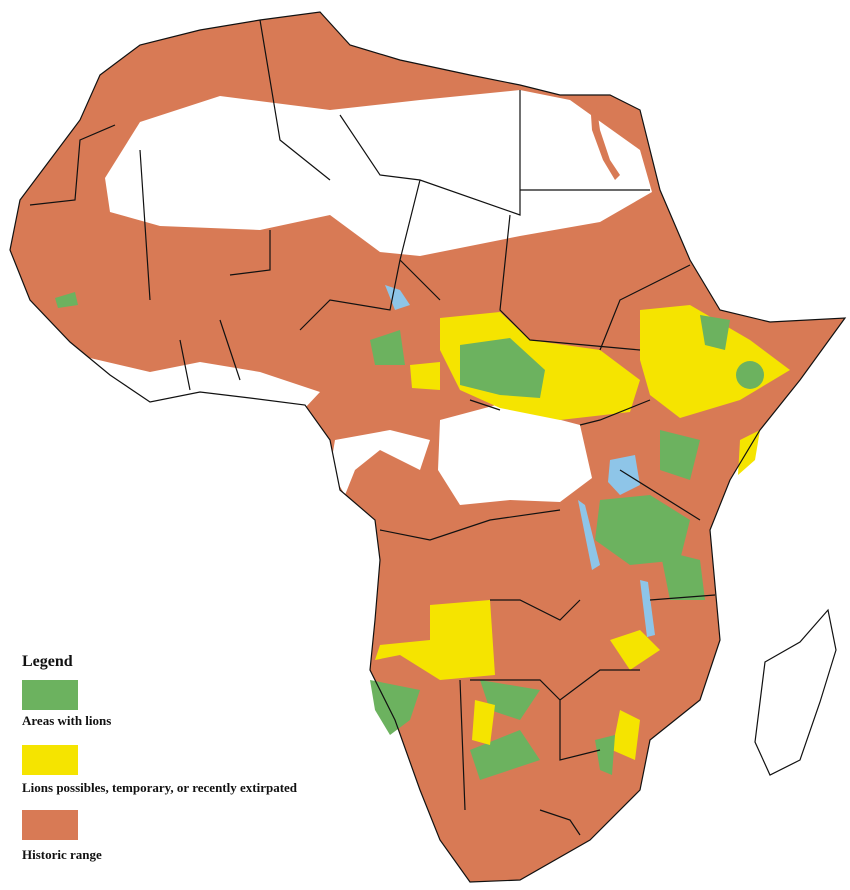 Image resolution: width=850 pixels, height=890 pixels. I want to click on legend-label: Areas with lions, so click(66, 720).